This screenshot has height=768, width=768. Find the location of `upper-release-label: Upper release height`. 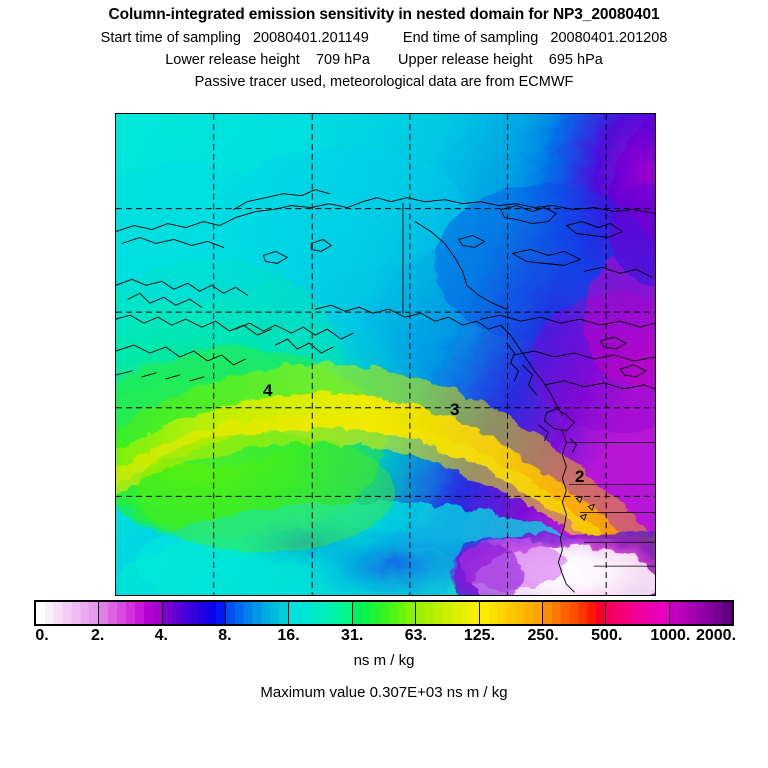

upper-release-label: Upper release height is located at coordinates (465, 60).